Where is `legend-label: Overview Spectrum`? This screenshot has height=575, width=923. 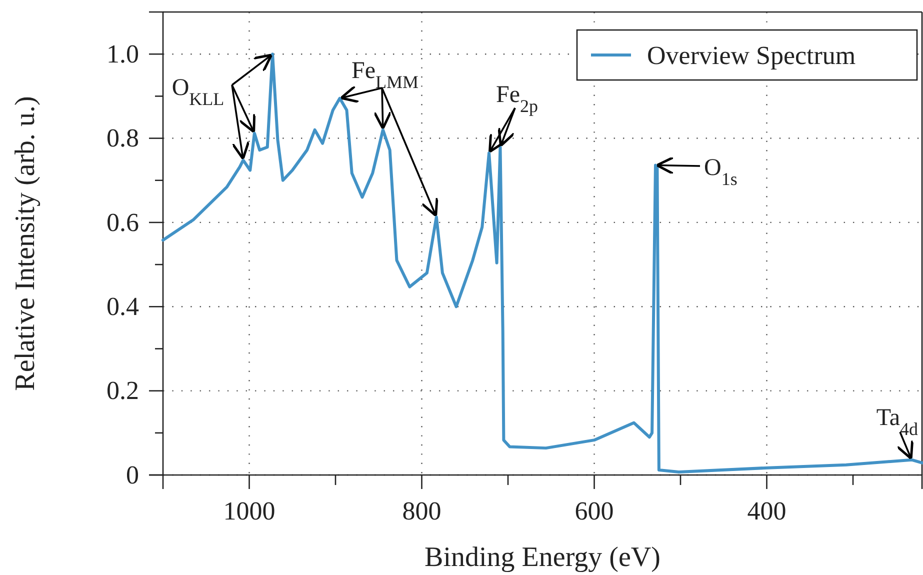
legend-label: Overview Spectrum is located at coordinates (751, 55).